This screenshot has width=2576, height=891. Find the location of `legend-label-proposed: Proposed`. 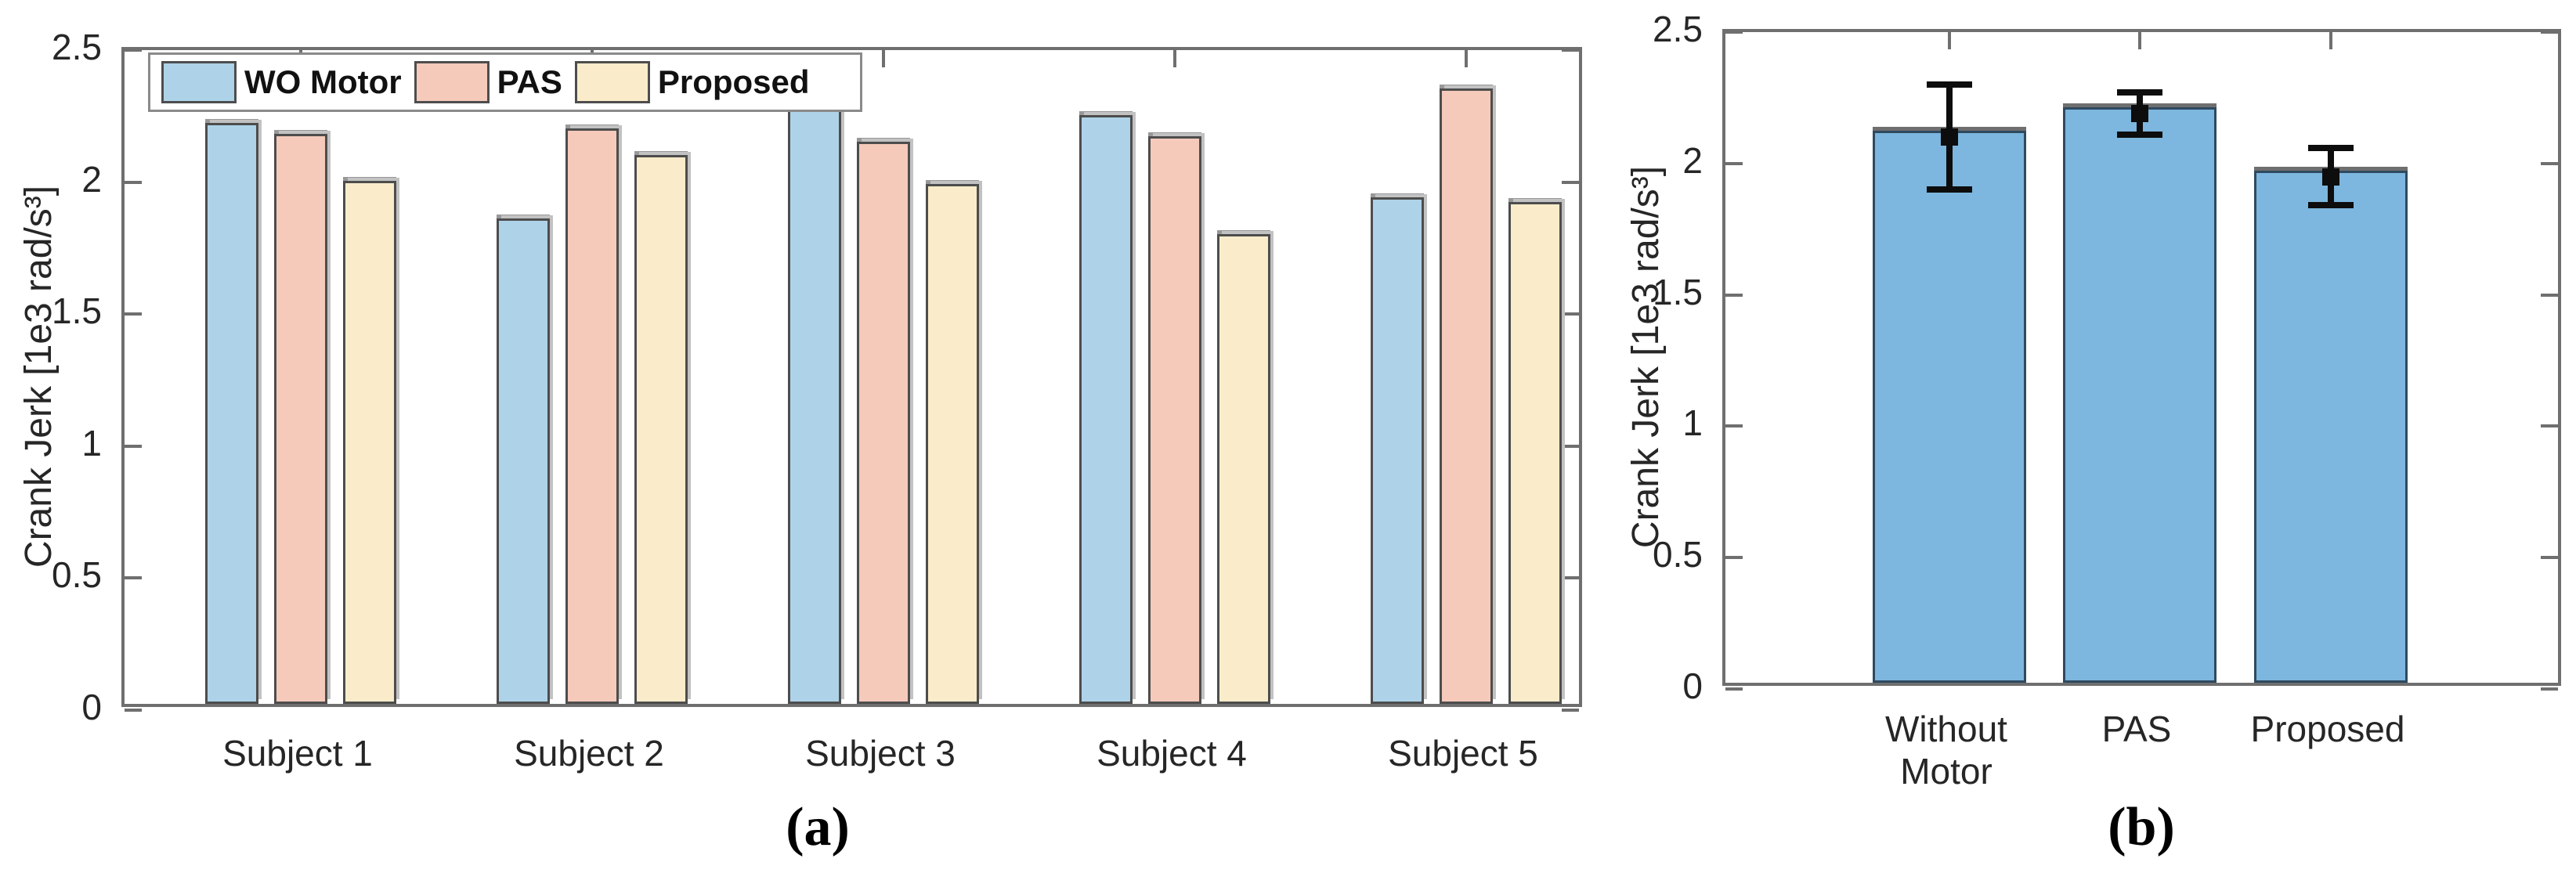

legend-label-proposed: Proposed is located at coordinates (733, 81).